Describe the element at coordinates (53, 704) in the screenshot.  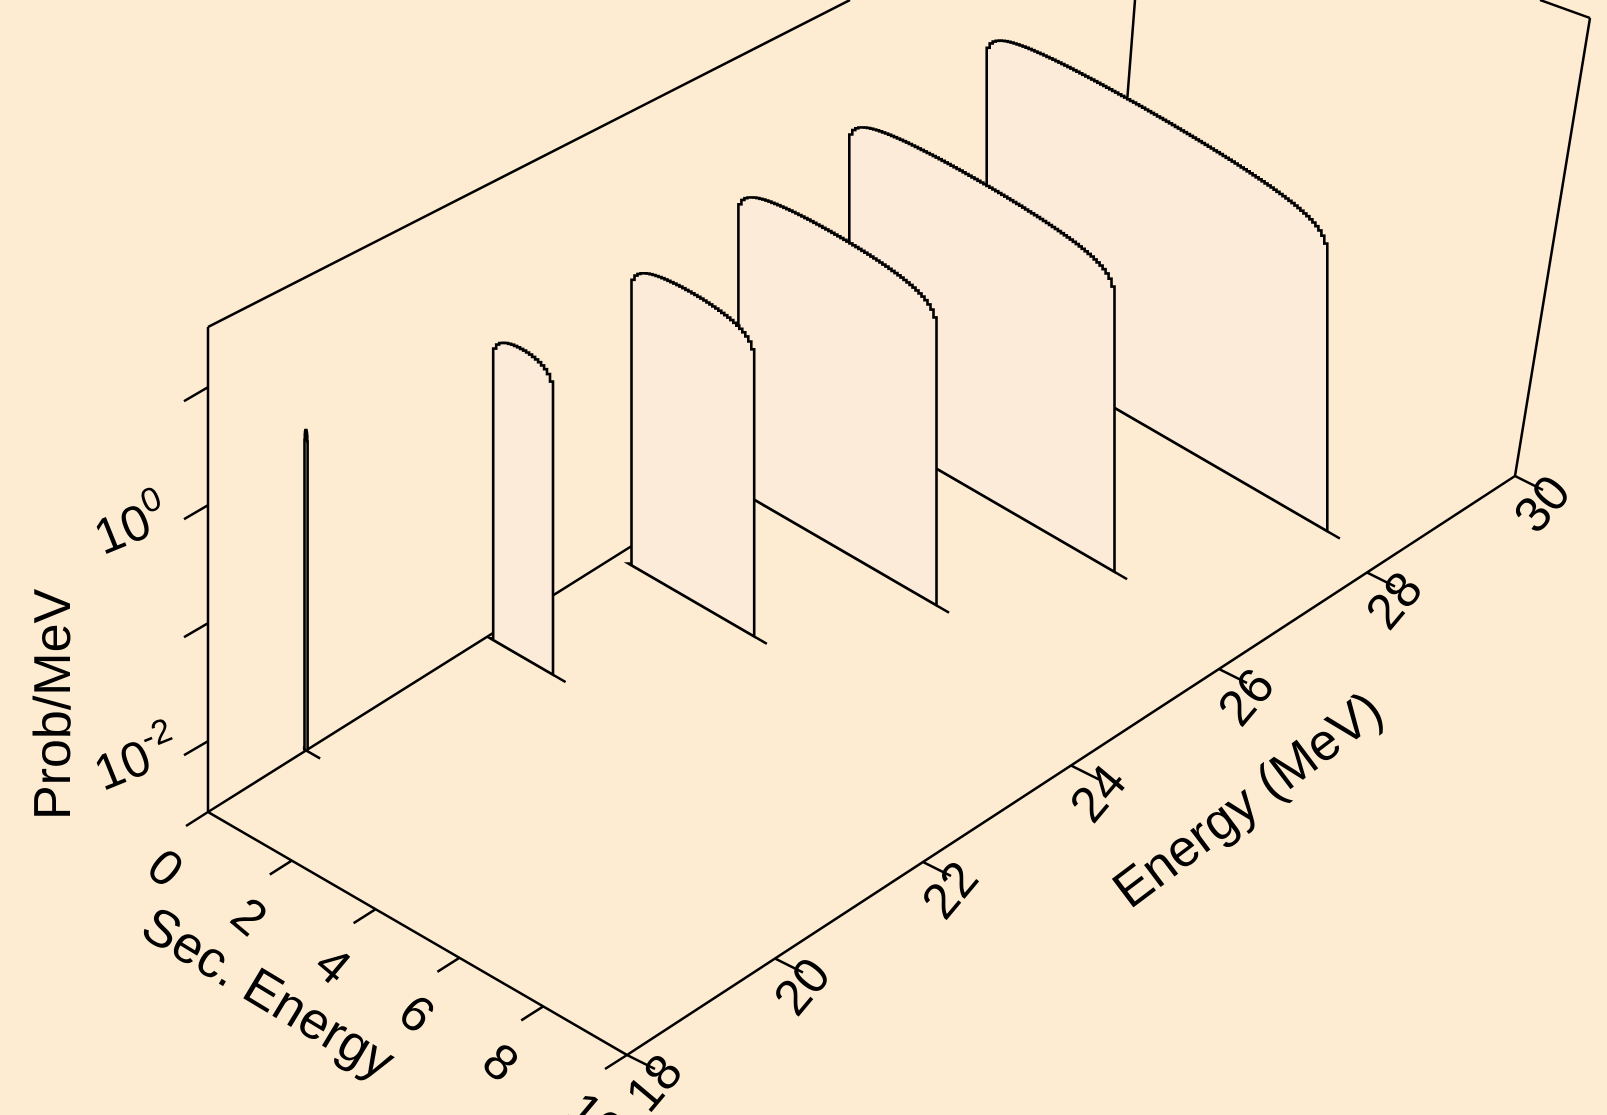
I see `z-axis-title: Prob/MeV` at that location.